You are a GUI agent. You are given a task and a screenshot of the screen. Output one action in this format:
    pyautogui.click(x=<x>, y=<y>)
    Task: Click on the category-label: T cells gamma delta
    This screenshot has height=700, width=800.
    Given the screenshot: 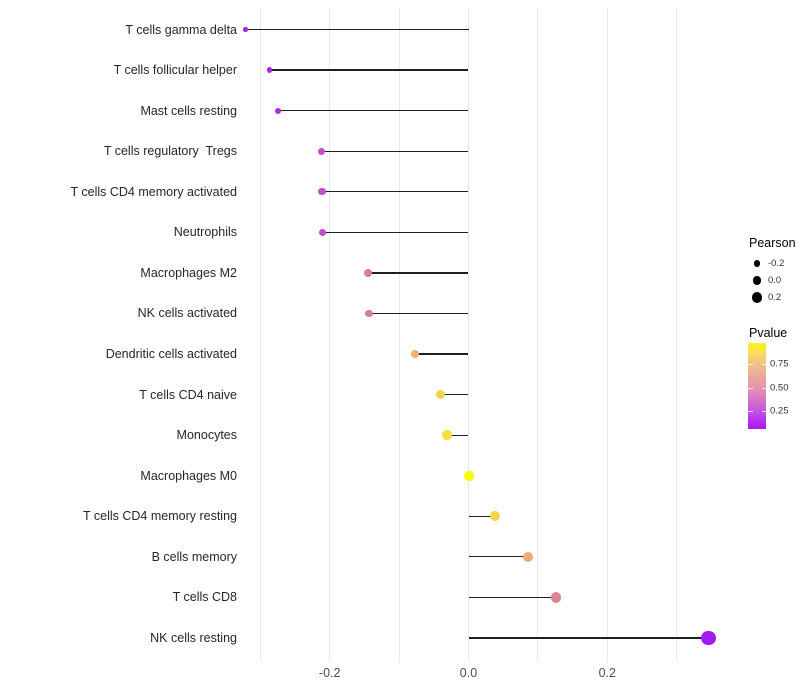 What is the action you would take?
    pyautogui.click(x=181, y=29)
    